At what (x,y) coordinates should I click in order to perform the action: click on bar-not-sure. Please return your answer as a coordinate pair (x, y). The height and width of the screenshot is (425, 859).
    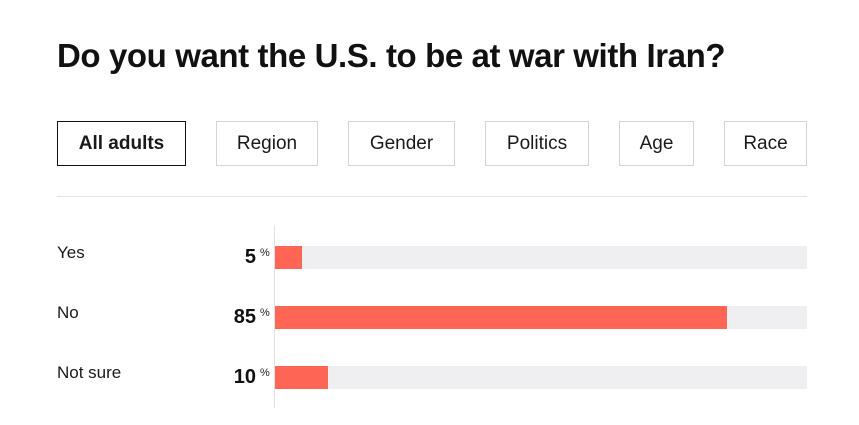
    Looking at the image, I should click on (301, 377).